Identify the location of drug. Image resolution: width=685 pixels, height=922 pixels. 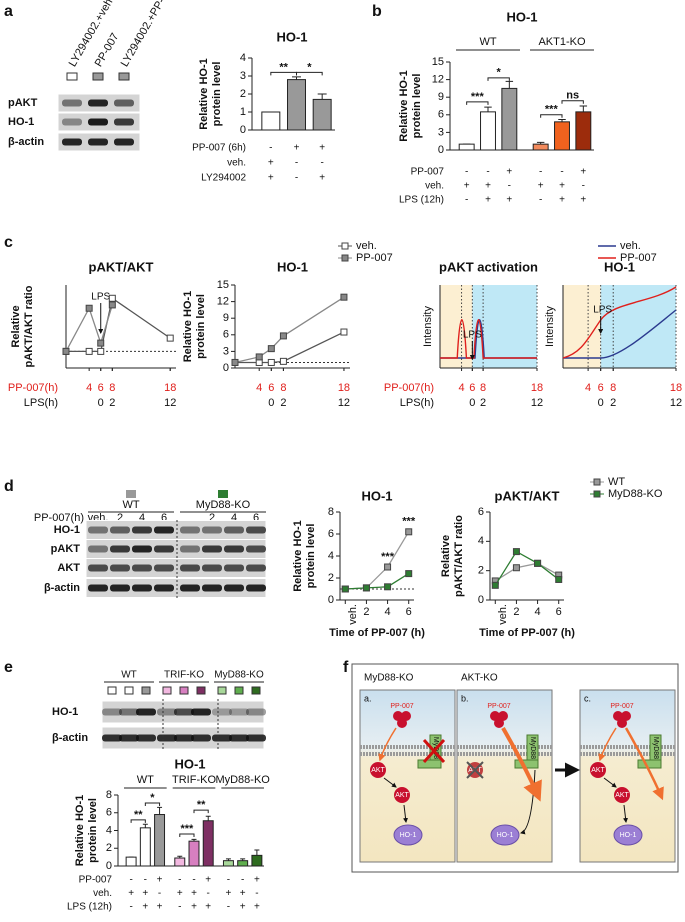
(622, 723).